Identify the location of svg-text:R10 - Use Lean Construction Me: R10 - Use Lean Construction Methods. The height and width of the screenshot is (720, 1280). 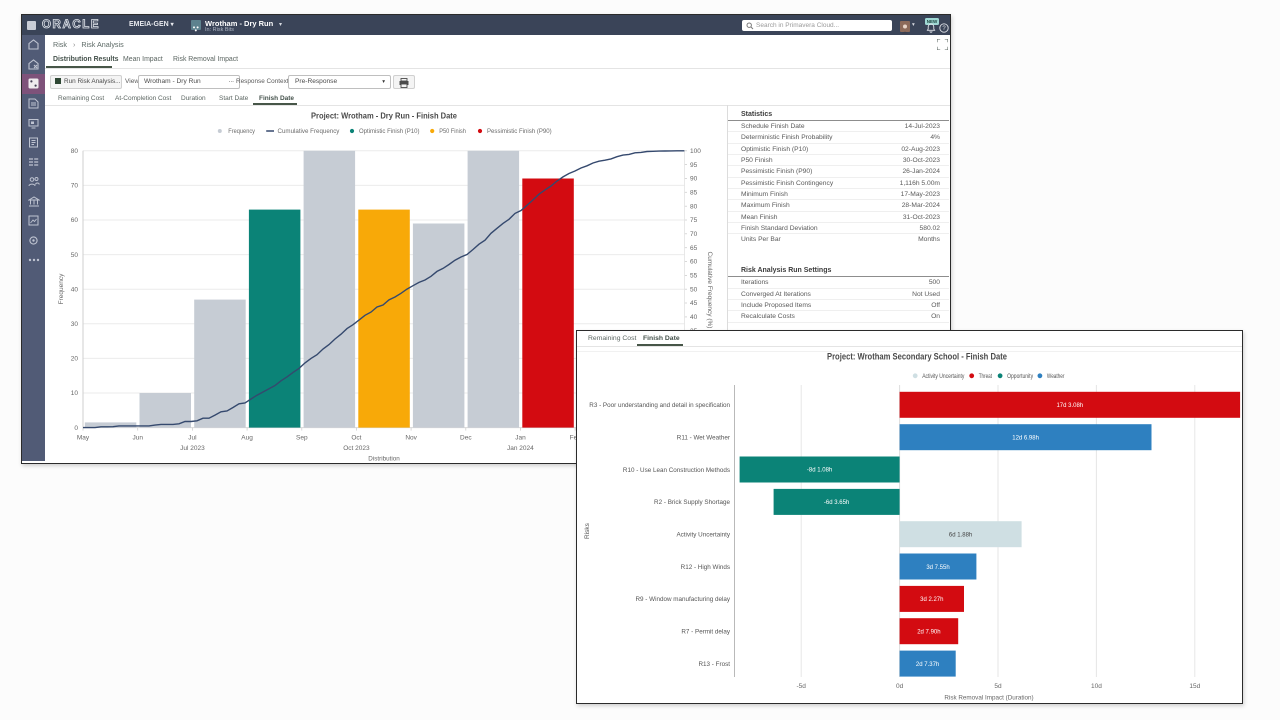
(676, 470).